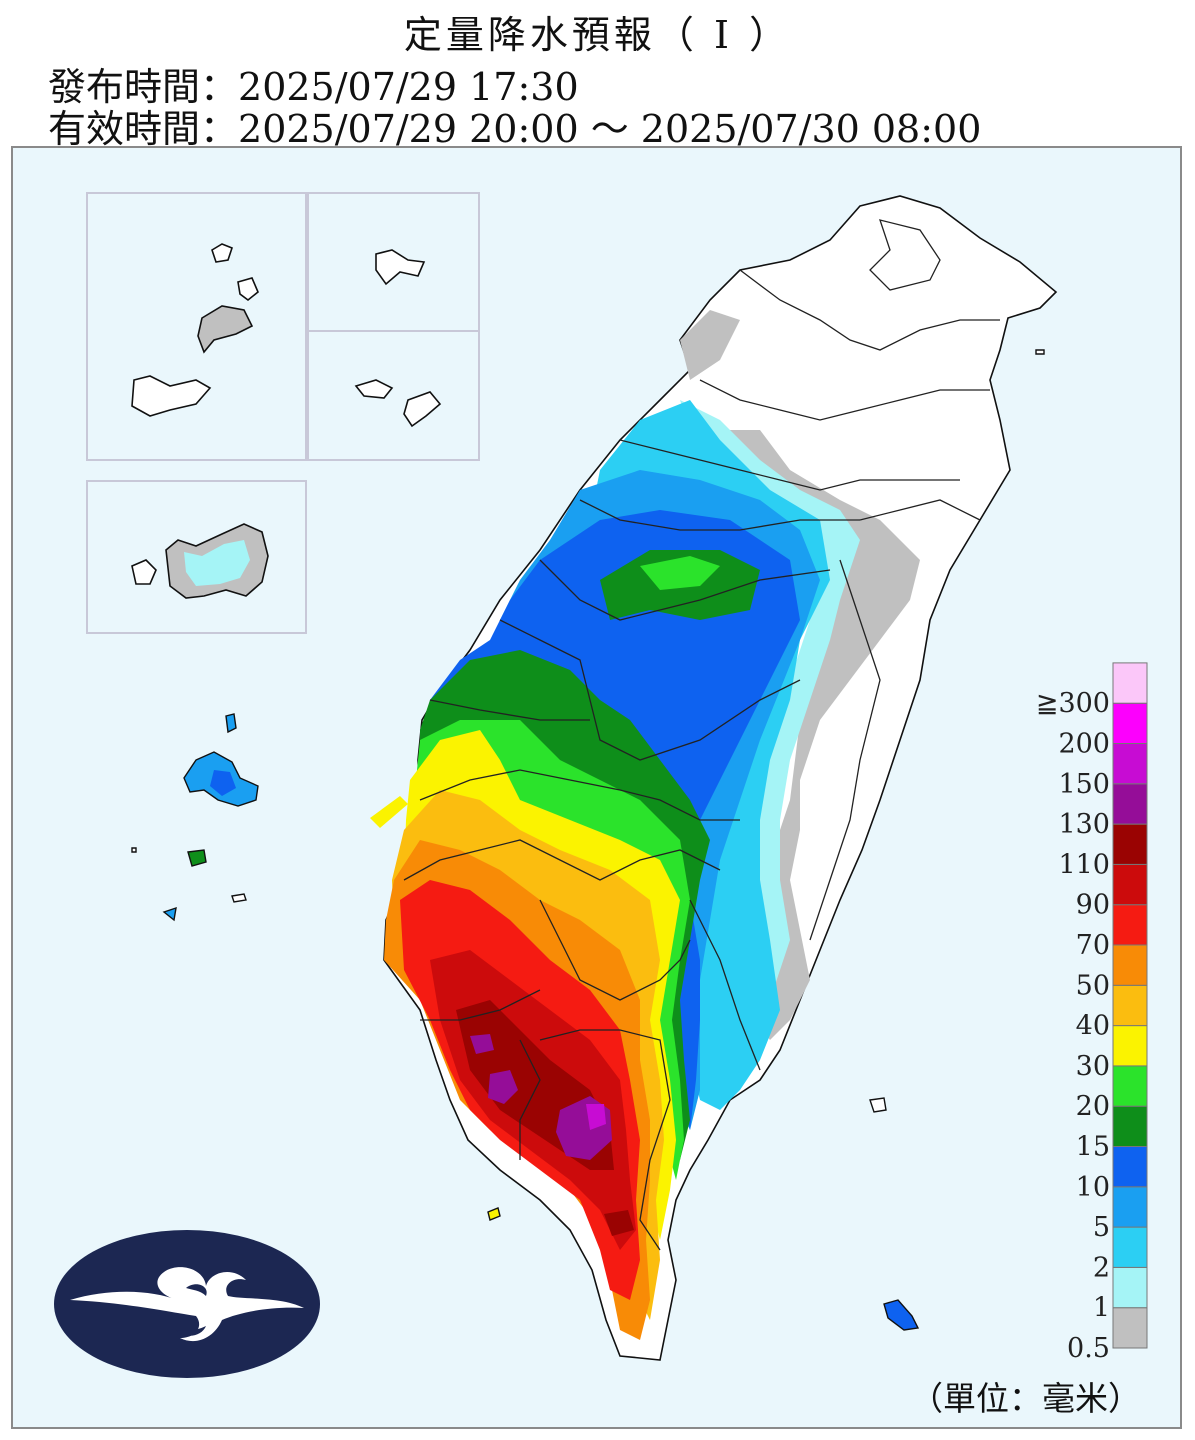 The width and height of the screenshot is (1195, 1440). I want to click on legend: 0.5 1 2 5 10 15 20 30 40 50 70 90 110 130 150 200 ≧300, so click(1092, 1013).